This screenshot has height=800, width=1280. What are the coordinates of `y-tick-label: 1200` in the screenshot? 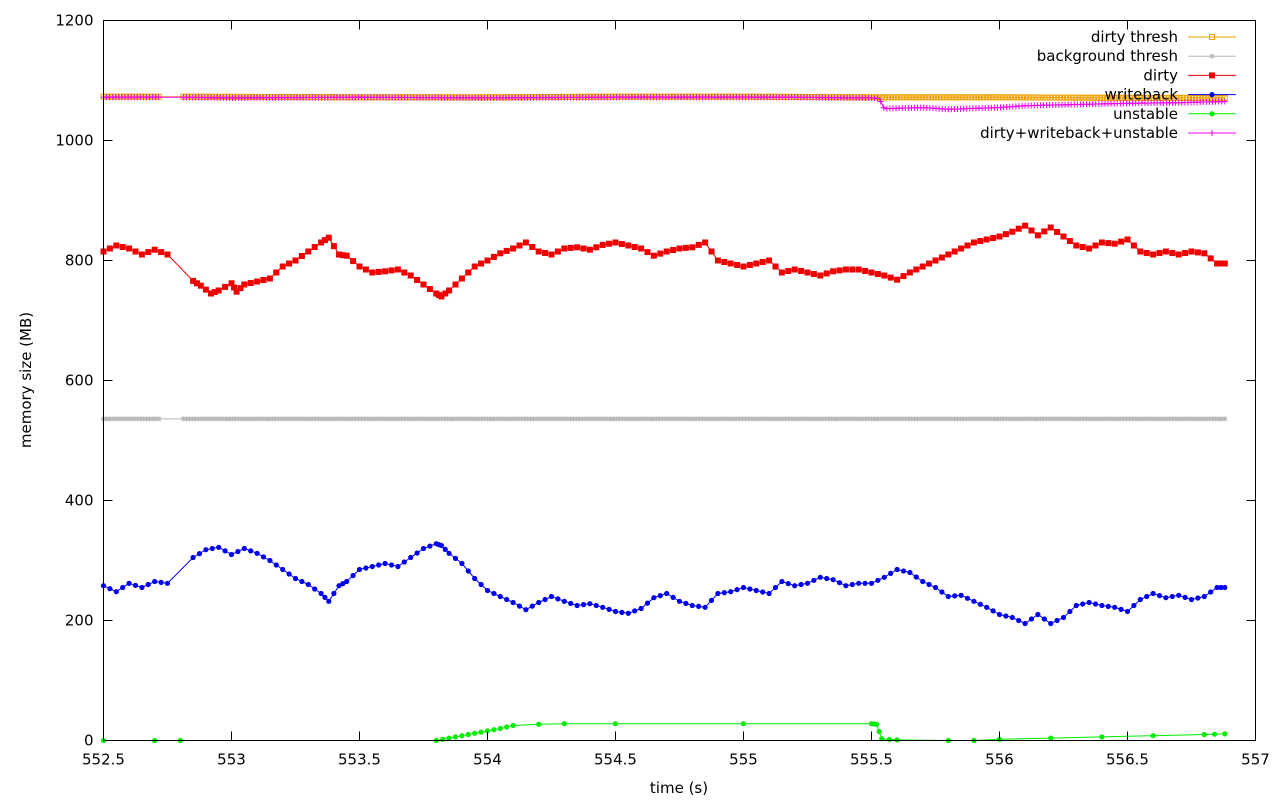 It's located at (74, 21).